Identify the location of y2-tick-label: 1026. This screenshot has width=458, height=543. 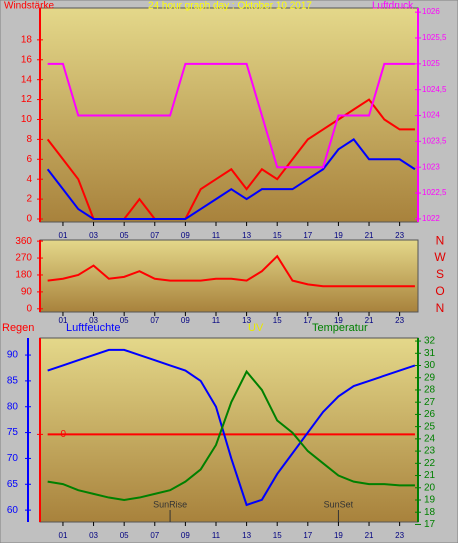
(431, 11).